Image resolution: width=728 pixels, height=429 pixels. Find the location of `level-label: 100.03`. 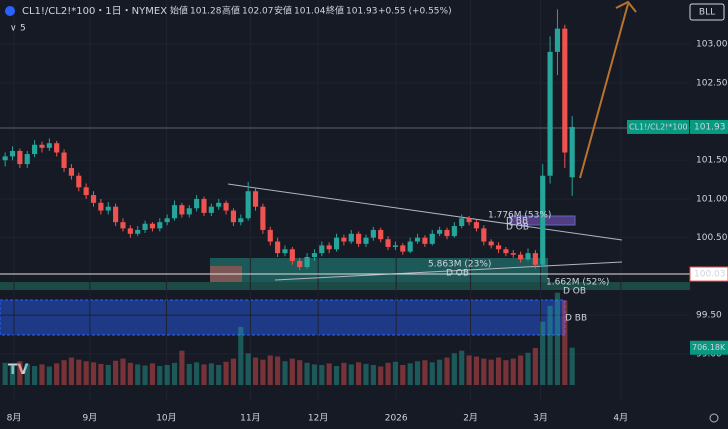

level-label: 100.03 is located at coordinates (710, 275).